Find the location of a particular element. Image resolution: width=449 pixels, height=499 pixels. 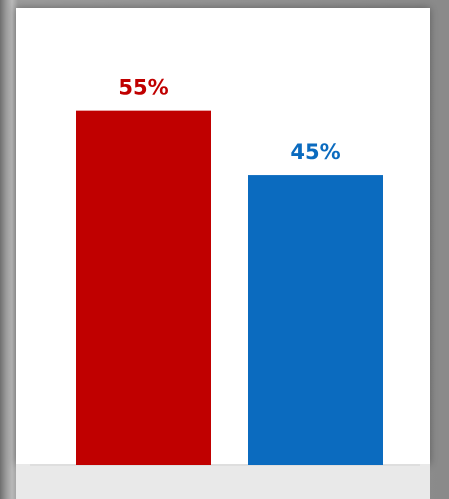

panel-footer is located at coordinates (223, 481).